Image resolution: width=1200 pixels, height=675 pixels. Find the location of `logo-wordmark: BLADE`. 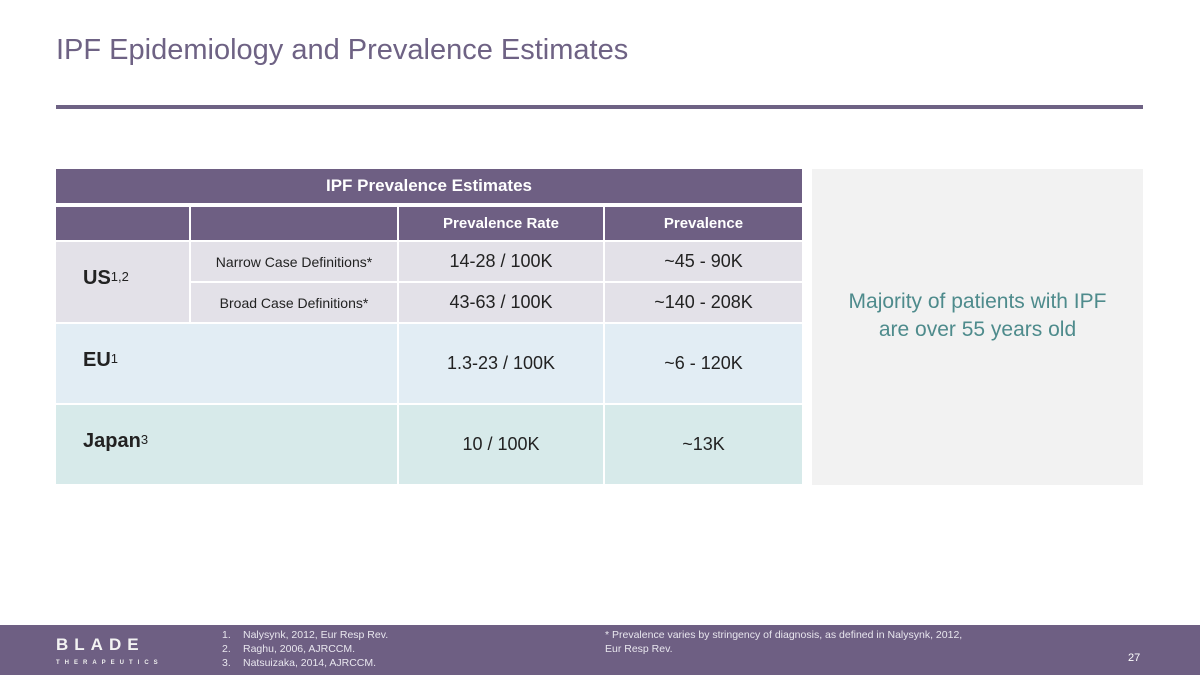

logo-wordmark: BLADE is located at coordinates (100, 644).